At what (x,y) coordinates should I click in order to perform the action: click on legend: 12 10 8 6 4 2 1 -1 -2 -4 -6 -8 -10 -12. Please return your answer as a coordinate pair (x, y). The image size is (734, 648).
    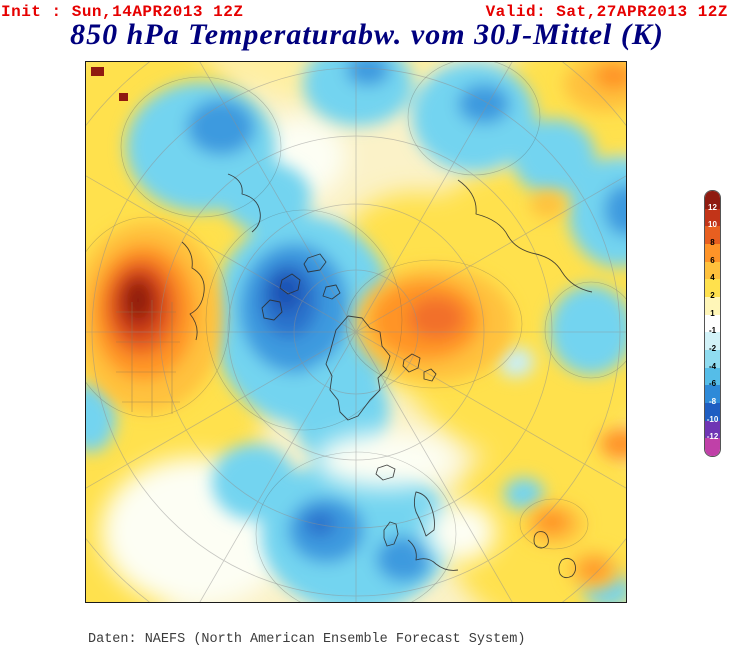
    Looking at the image, I should click on (712, 323).